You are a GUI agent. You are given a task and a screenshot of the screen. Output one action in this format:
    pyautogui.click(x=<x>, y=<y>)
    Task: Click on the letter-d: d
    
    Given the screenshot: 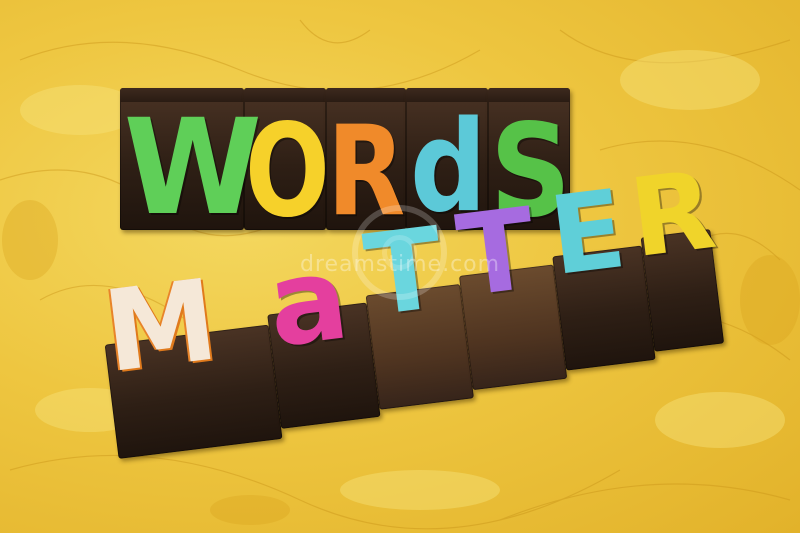 What is the action you would take?
    pyautogui.click(x=448, y=166)
    